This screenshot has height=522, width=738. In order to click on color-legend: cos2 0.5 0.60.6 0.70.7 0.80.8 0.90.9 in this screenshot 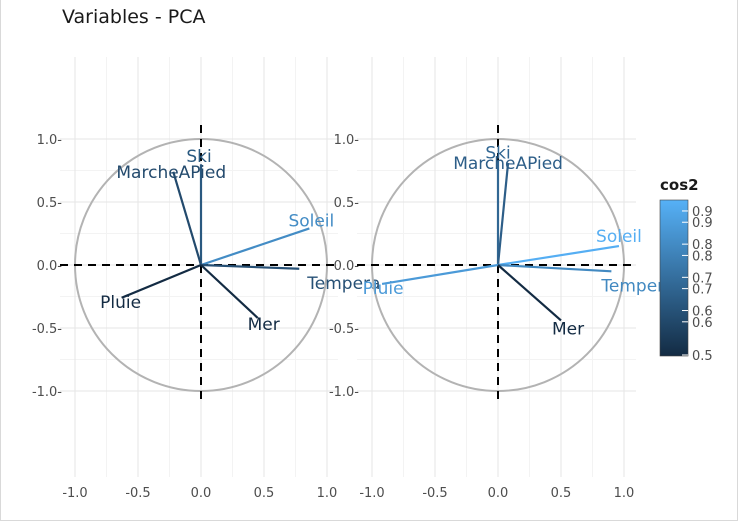, I will do `click(686, 270)`.